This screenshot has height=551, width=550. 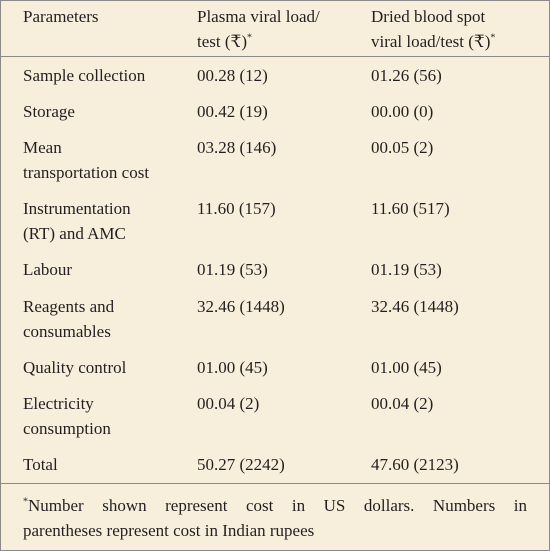 I want to click on cell-text: Mean, so click(x=42, y=147).